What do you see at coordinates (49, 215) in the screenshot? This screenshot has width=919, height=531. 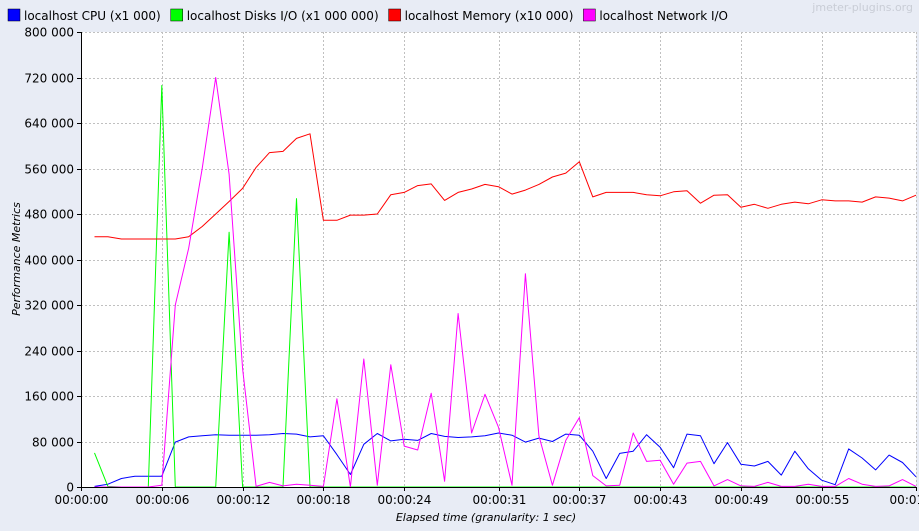 I see `y-tick-label-6: 480 000` at bounding box center [49, 215].